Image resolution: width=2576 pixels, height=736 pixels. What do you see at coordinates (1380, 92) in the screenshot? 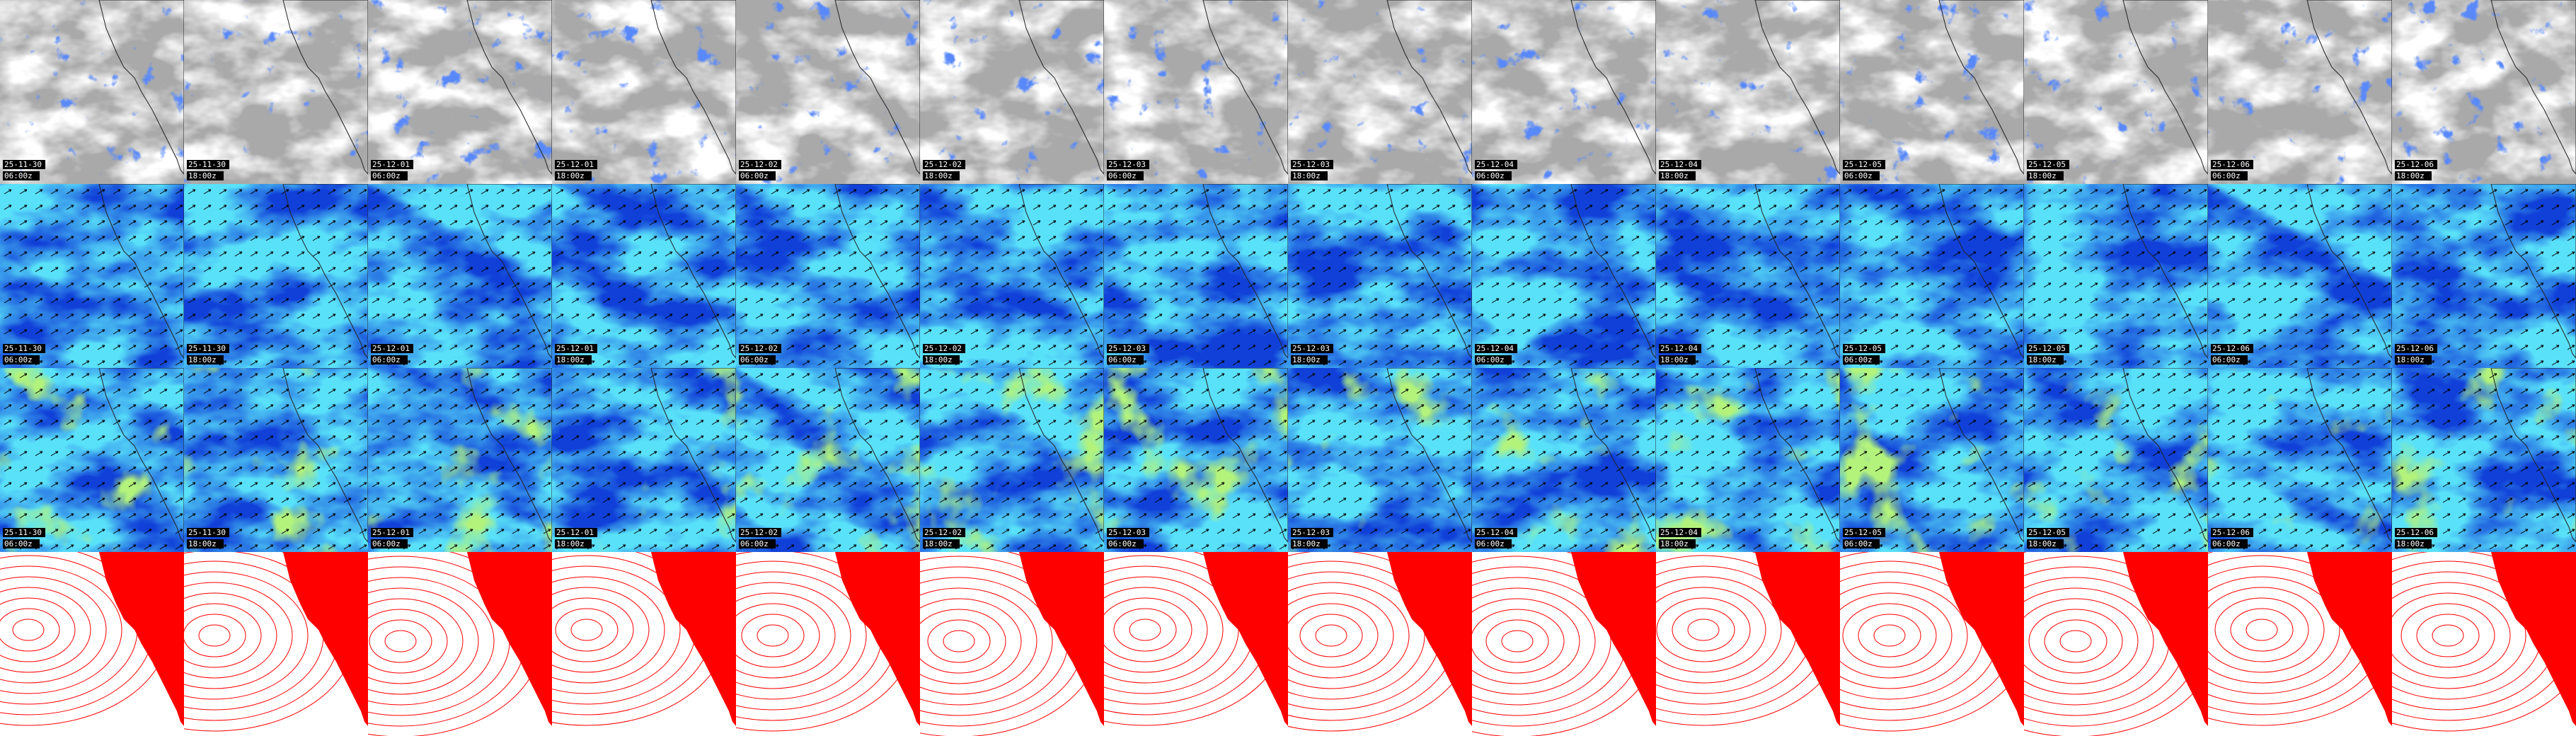
I see `map-panel: 25-12-03 18:00z` at bounding box center [1380, 92].